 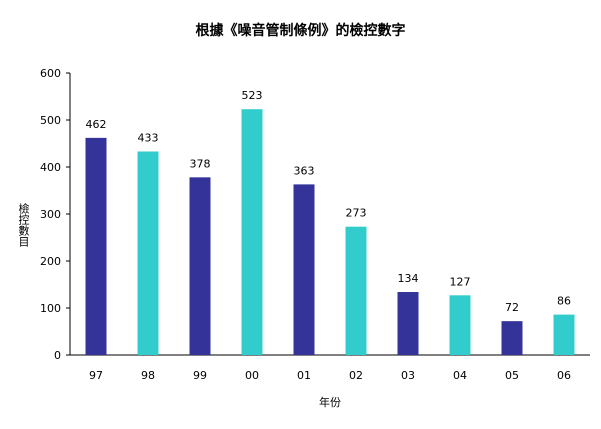 What do you see at coordinates (512, 307) in the screenshot?
I see `data-label: 72` at bounding box center [512, 307].